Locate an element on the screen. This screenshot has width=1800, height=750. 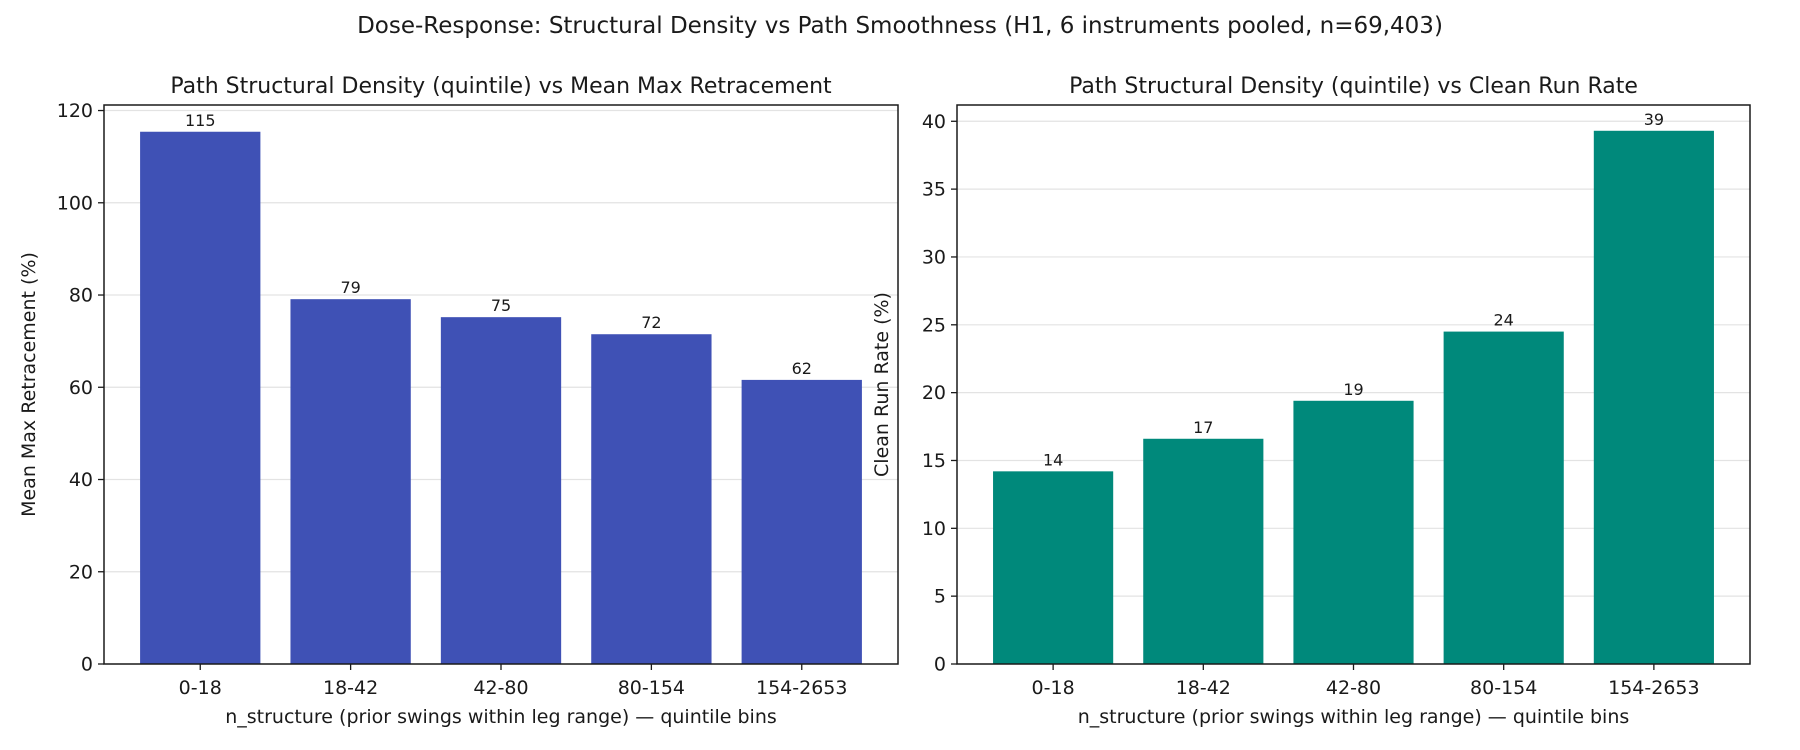
y-tick-label: 25 is located at coordinates (934, 325).